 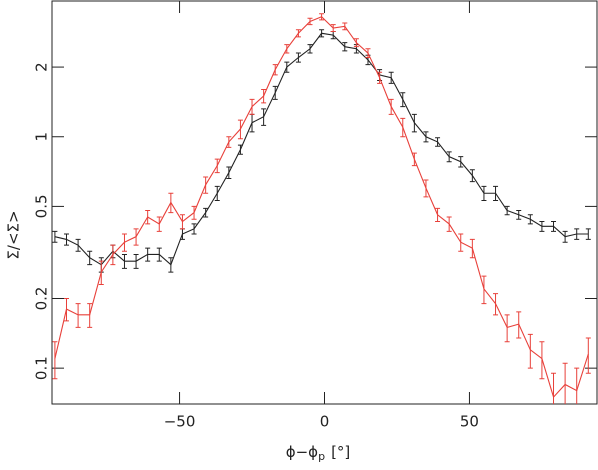 What do you see at coordinates (469, 422) in the screenshot?
I see `x-tick-label: 50` at bounding box center [469, 422].